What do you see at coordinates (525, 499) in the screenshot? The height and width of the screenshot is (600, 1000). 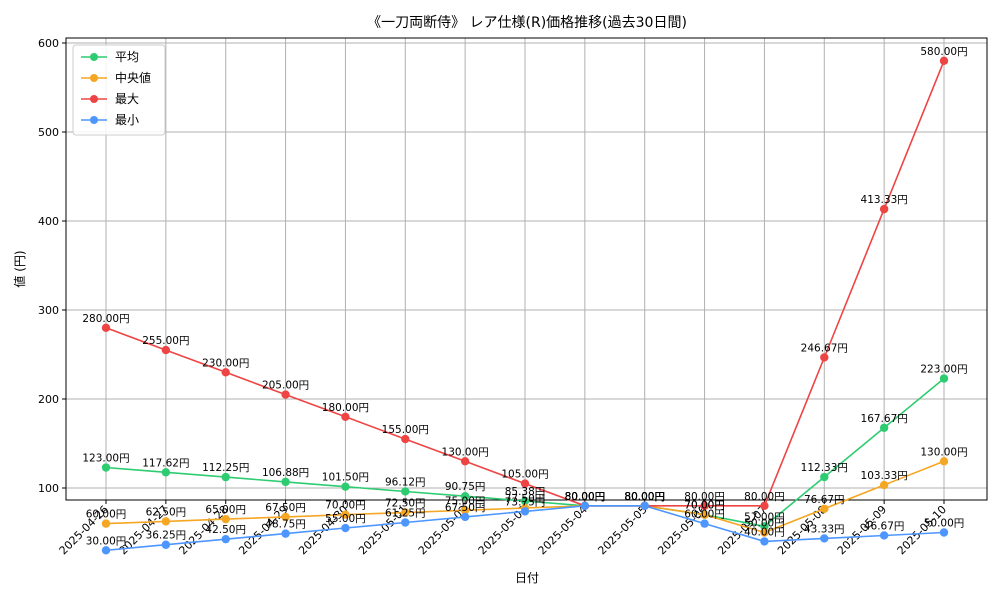 I see `data-label: 77.50円` at bounding box center [525, 499].